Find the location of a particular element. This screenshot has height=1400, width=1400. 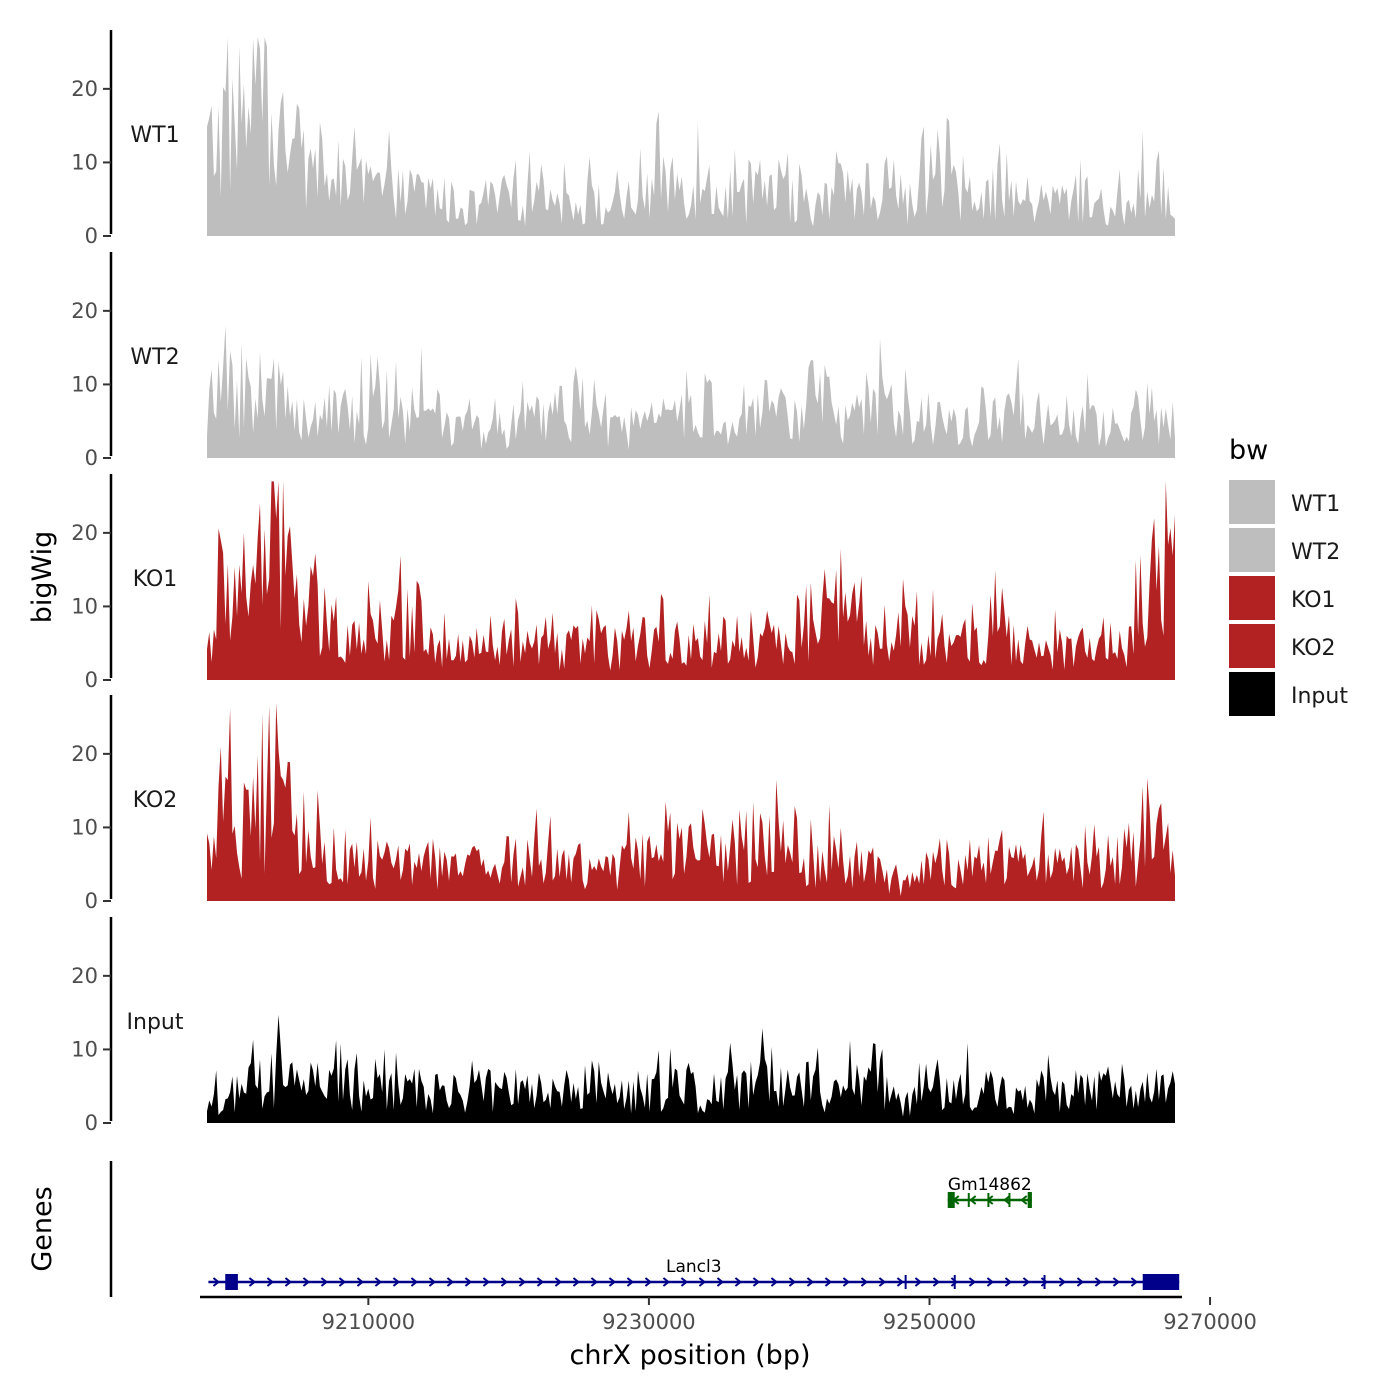

genes-axis-title: Genes is located at coordinates (42, 1228).